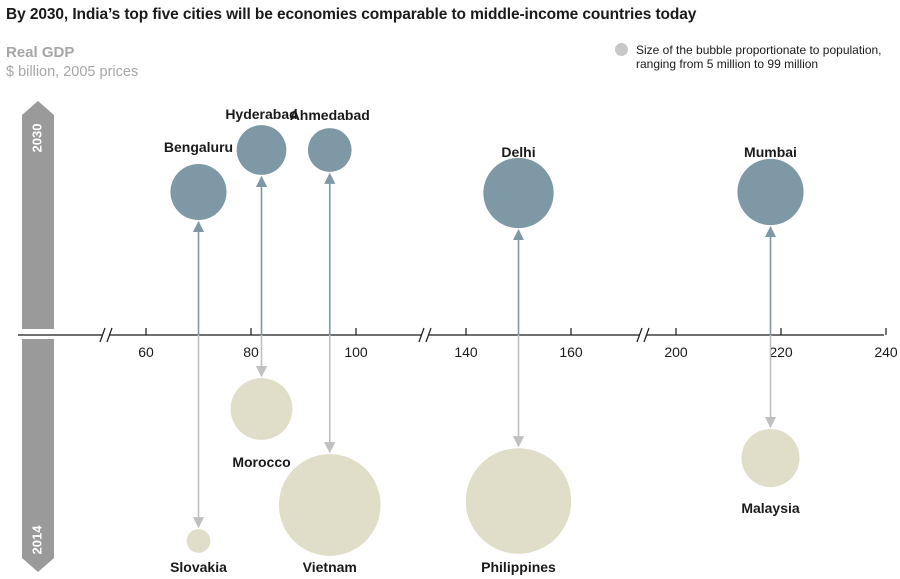 The width and height of the screenshot is (900, 579). I want to click on label-delhi: Delhi, so click(518, 152).